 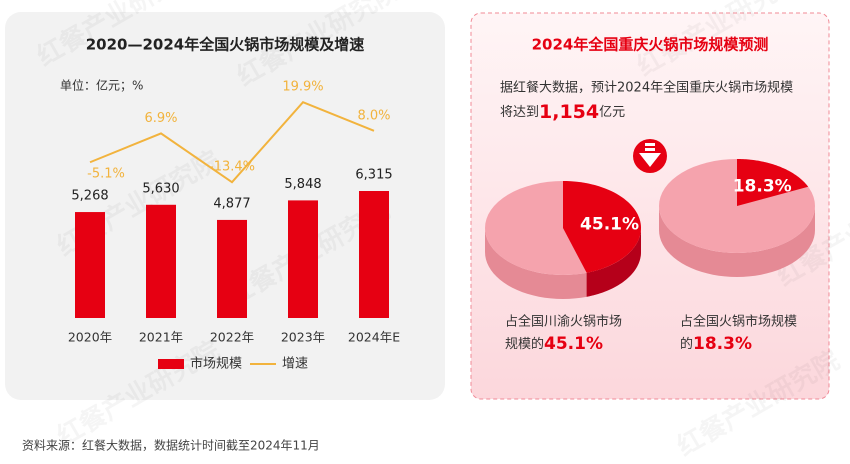 What do you see at coordinates (650, 156) in the screenshot?
I see `down-arrow-icon` at bounding box center [650, 156].